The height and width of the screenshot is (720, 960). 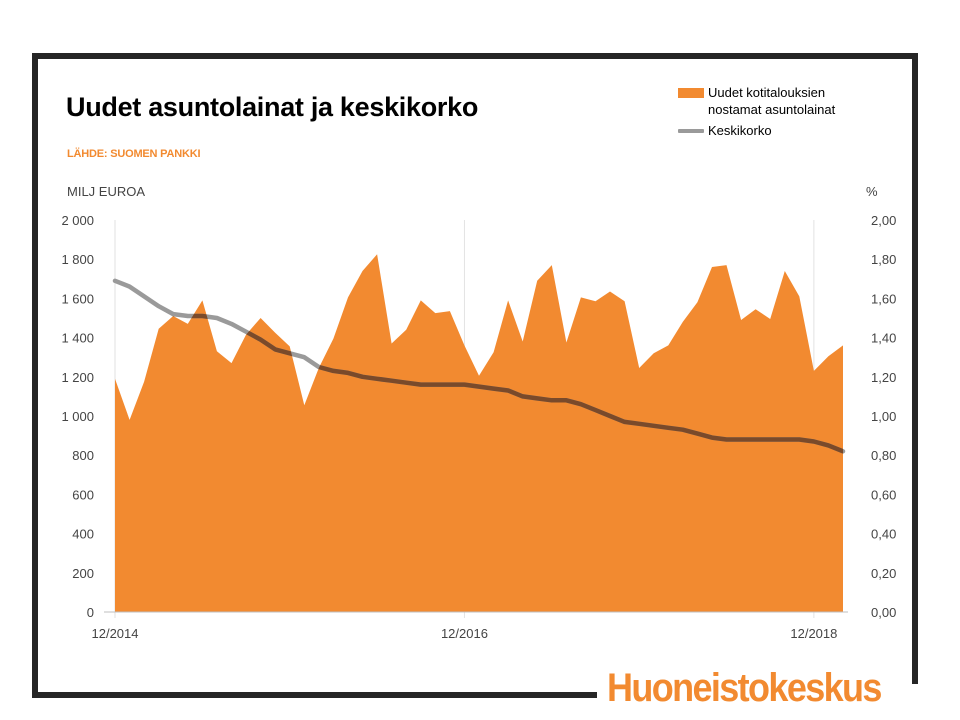 I want to click on y-right-tick-label: 0,40, so click(x=883, y=534).